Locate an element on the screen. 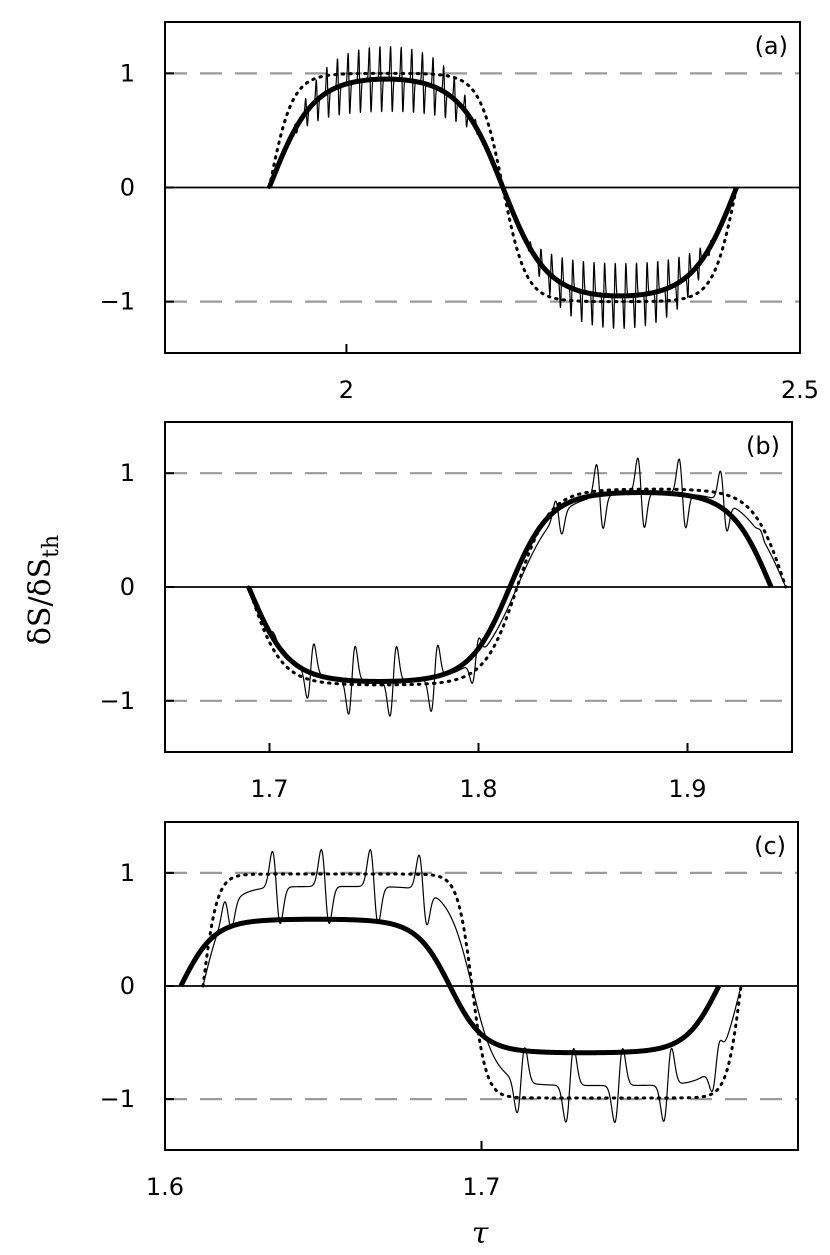  x-axis-title: τ is located at coordinates (480, 1233).